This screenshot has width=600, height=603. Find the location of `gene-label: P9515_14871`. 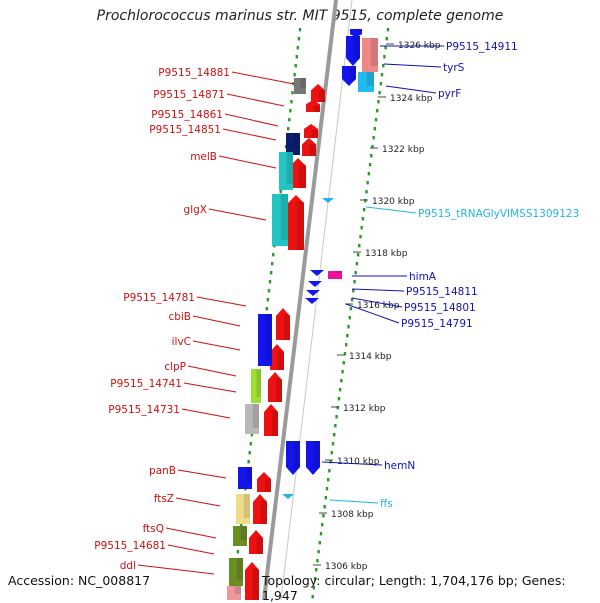

gene-label: P9515_14871 is located at coordinates (189, 95).